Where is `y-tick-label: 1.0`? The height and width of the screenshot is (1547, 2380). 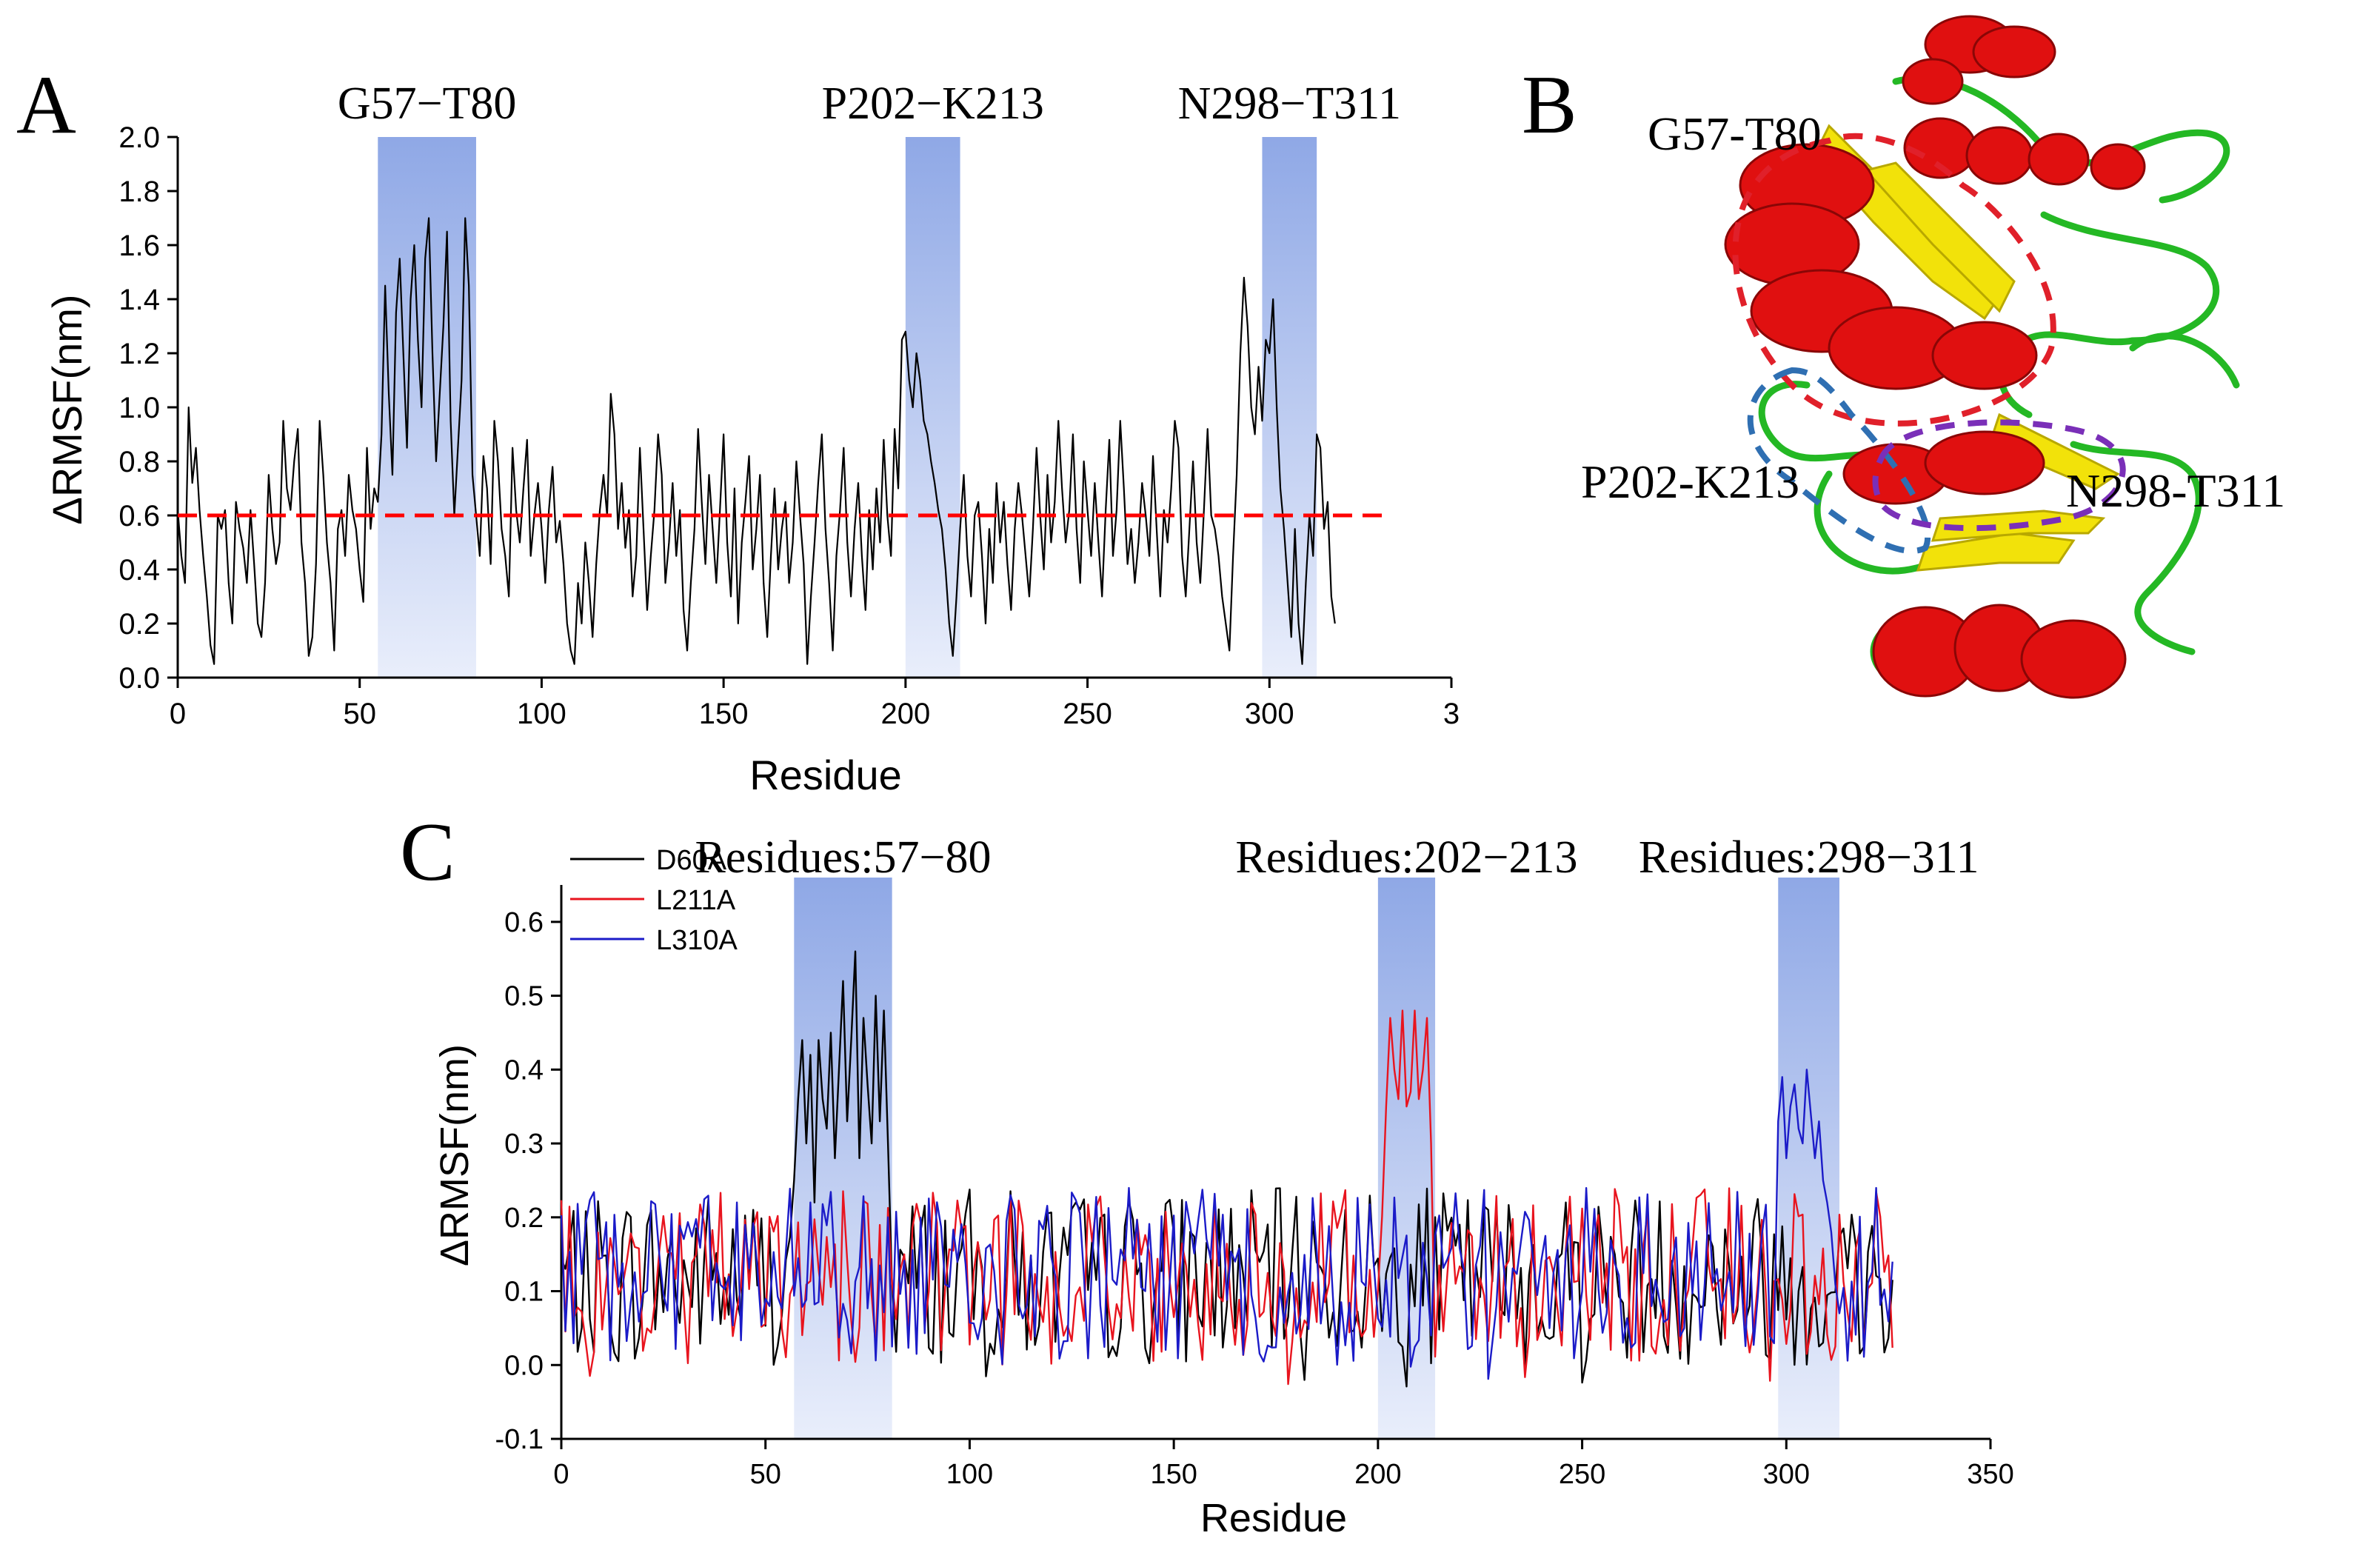
y-tick-label: 1.0 is located at coordinates (139, 408).